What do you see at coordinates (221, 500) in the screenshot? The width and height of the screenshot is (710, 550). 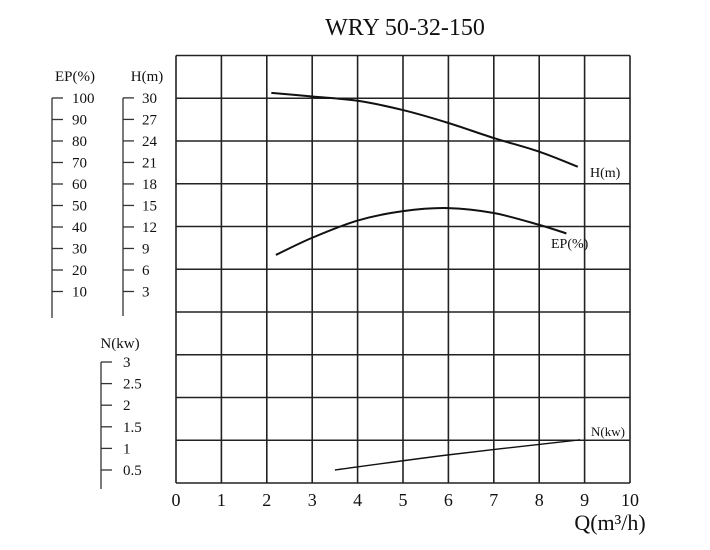 I see `x-tick-label: 1` at bounding box center [221, 500].